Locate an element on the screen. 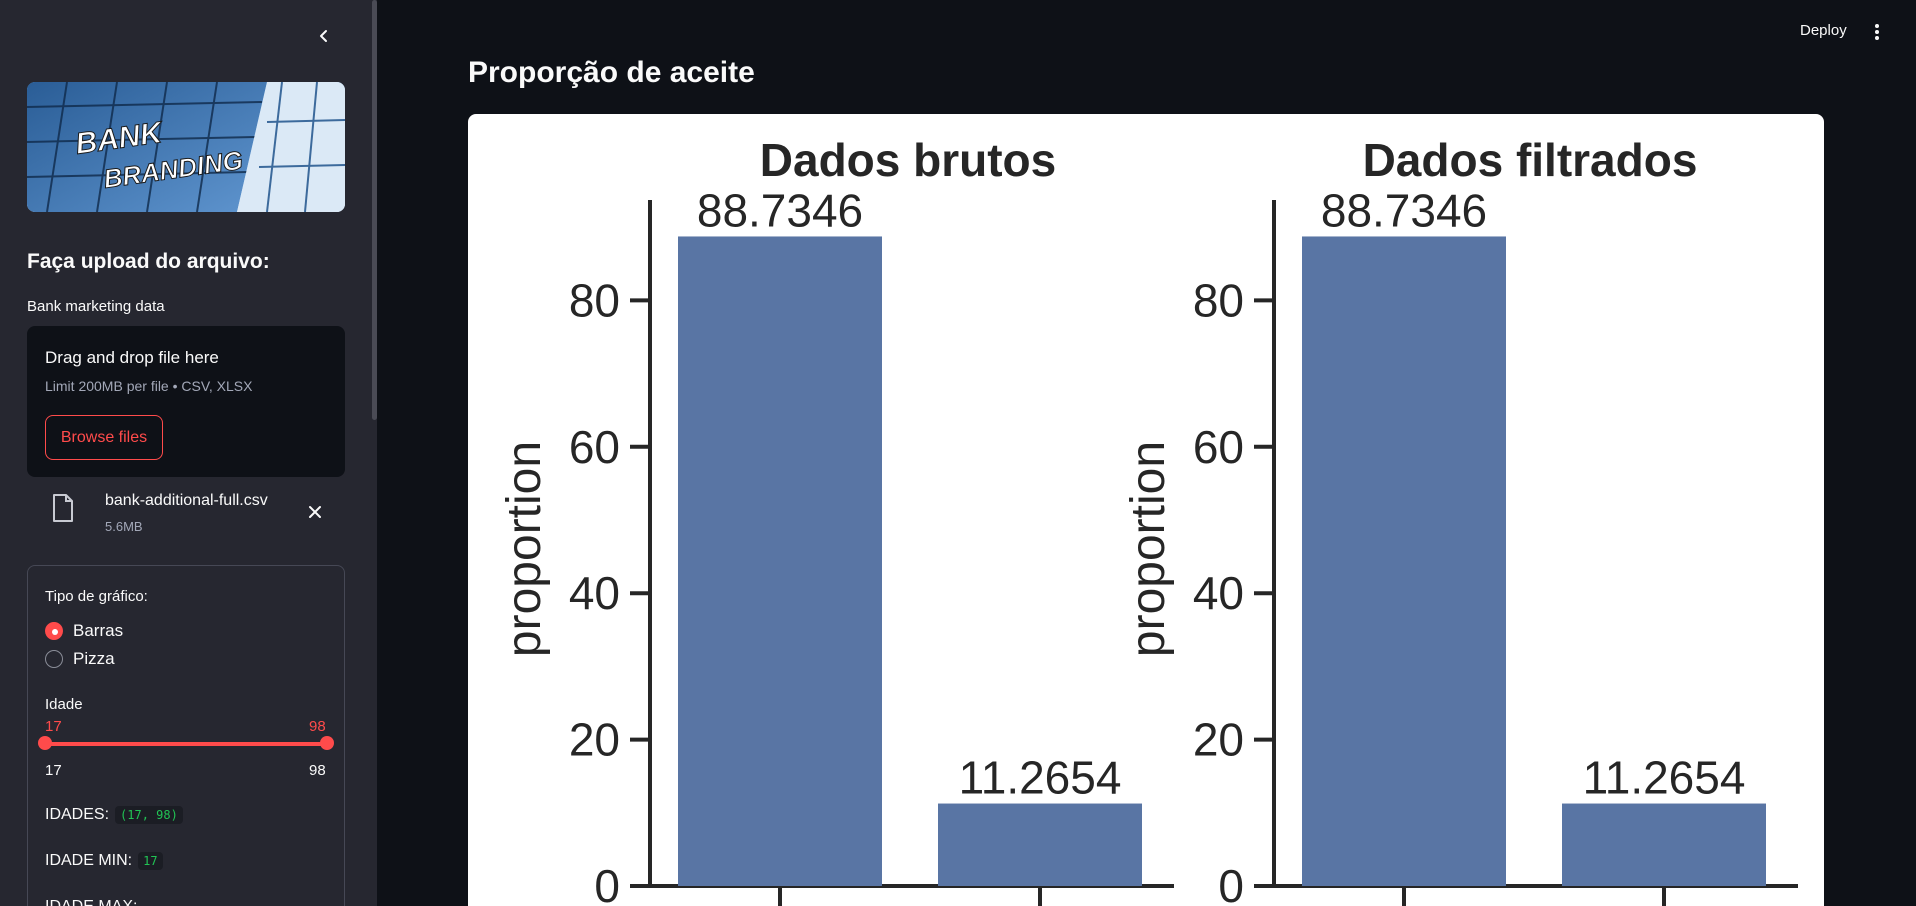  uploader-label: Bank marketing data is located at coordinates (96, 306).